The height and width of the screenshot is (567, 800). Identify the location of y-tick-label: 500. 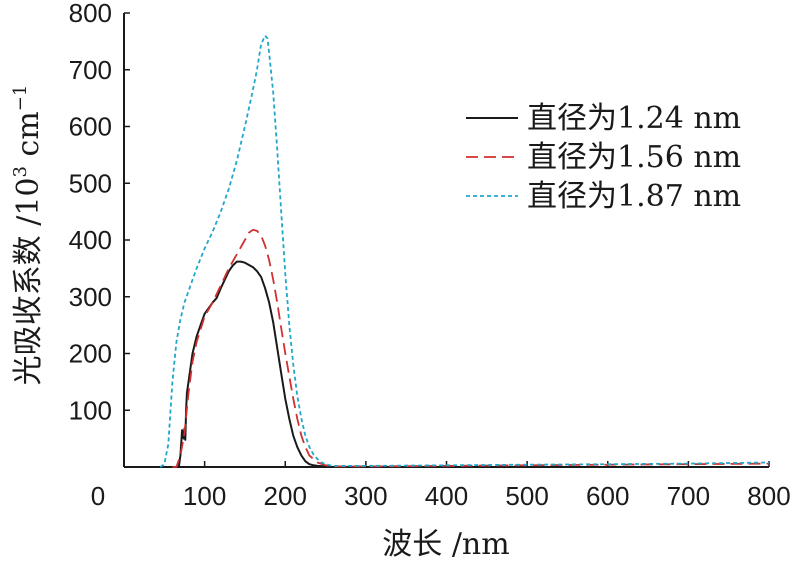
(90, 183).